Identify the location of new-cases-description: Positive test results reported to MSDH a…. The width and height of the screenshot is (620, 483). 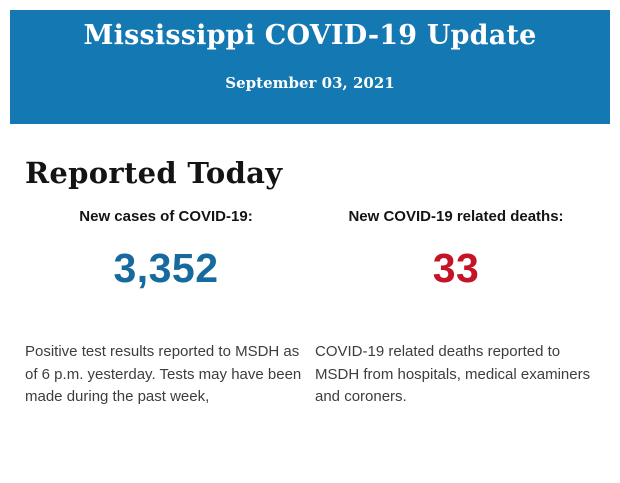
(163, 374).